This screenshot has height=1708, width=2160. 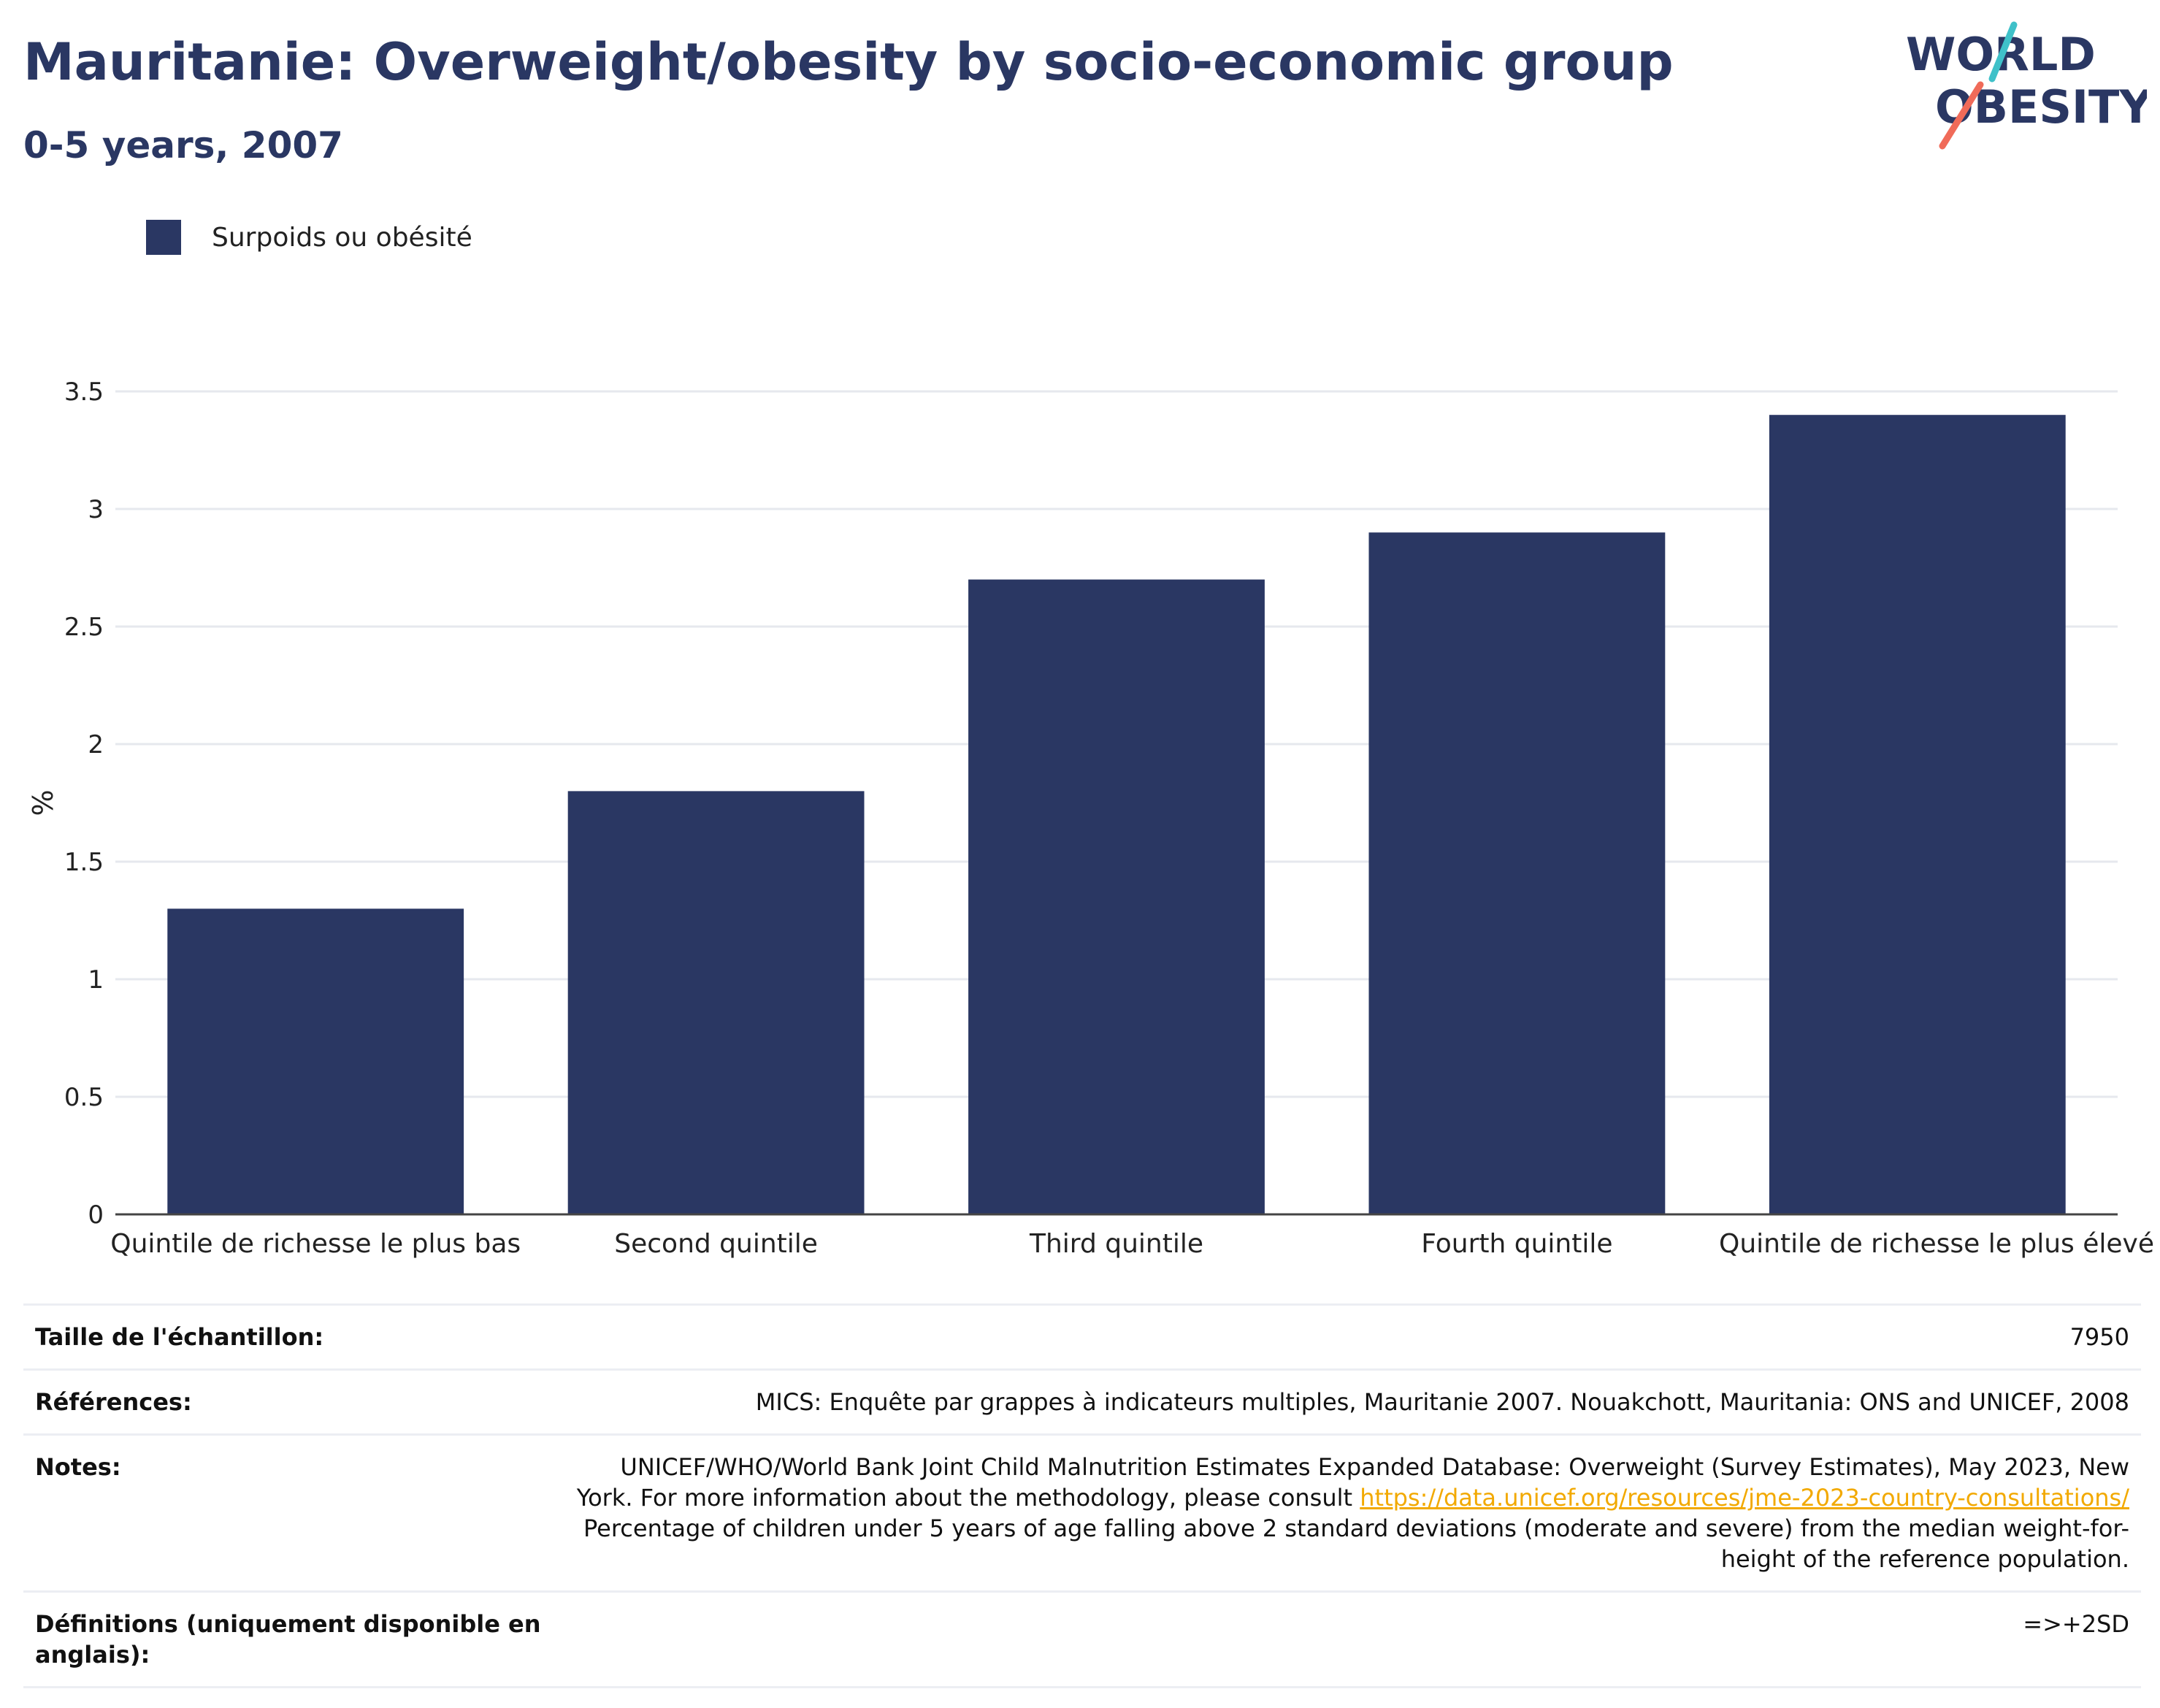 What do you see at coordinates (96, 980) in the screenshot?
I see `y-tick-label: 1` at bounding box center [96, 980].